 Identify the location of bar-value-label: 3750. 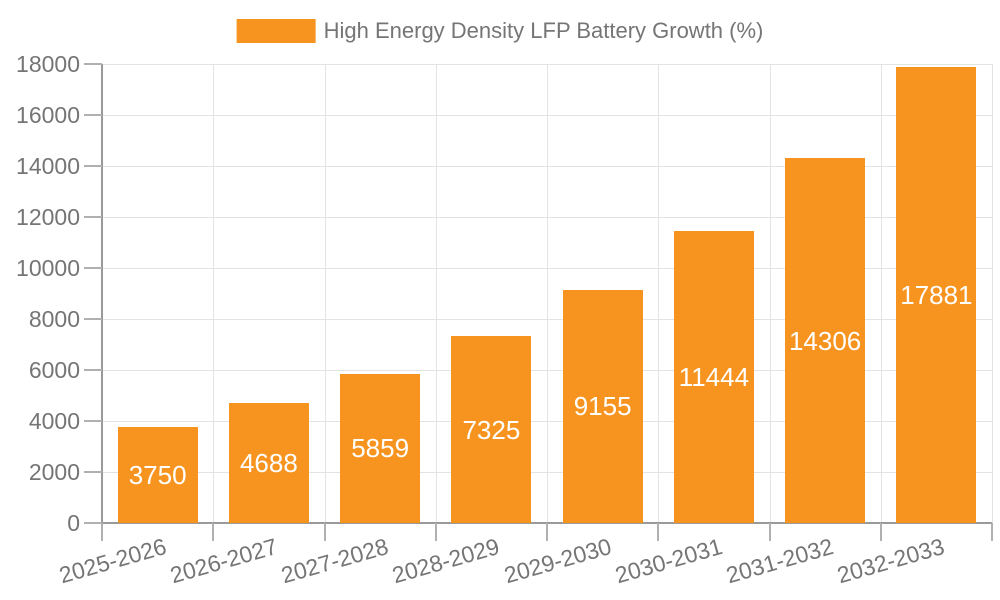
(157, 475).